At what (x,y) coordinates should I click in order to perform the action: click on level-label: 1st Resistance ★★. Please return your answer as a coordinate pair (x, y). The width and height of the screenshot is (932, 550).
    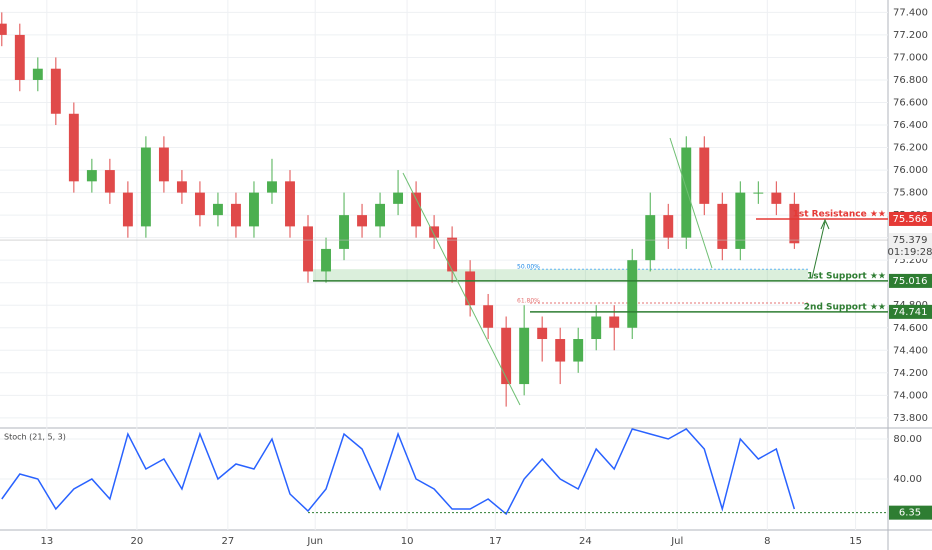
    Looking at the image, I should click on (839, 214).